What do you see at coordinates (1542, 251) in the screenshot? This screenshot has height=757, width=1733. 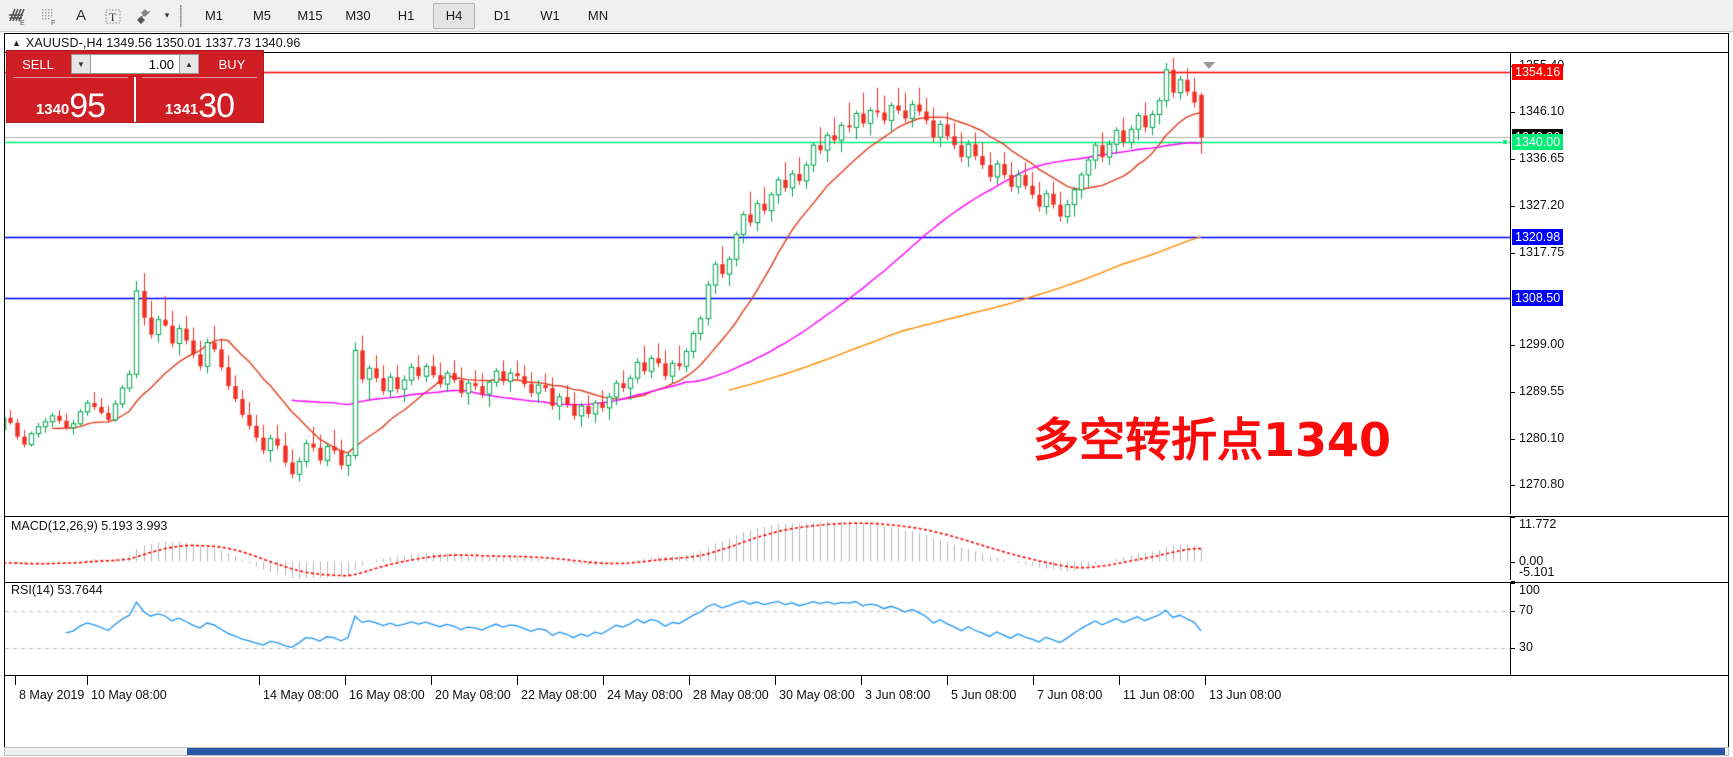 I see `price-axis-label: 1317.75` at bounding box center [1542, 251].